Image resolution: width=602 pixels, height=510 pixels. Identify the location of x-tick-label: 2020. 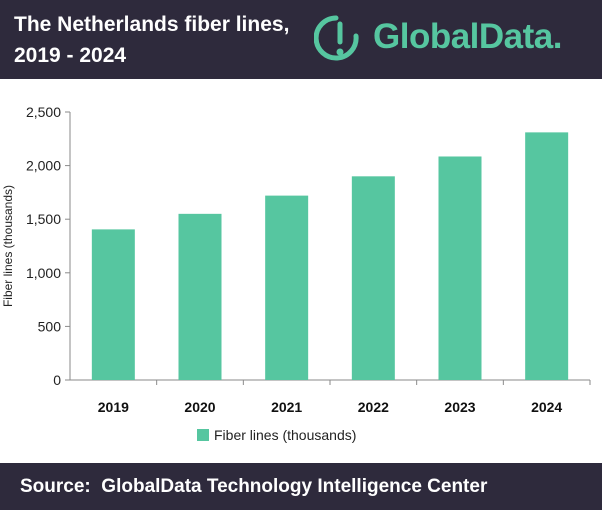
(199, 407).